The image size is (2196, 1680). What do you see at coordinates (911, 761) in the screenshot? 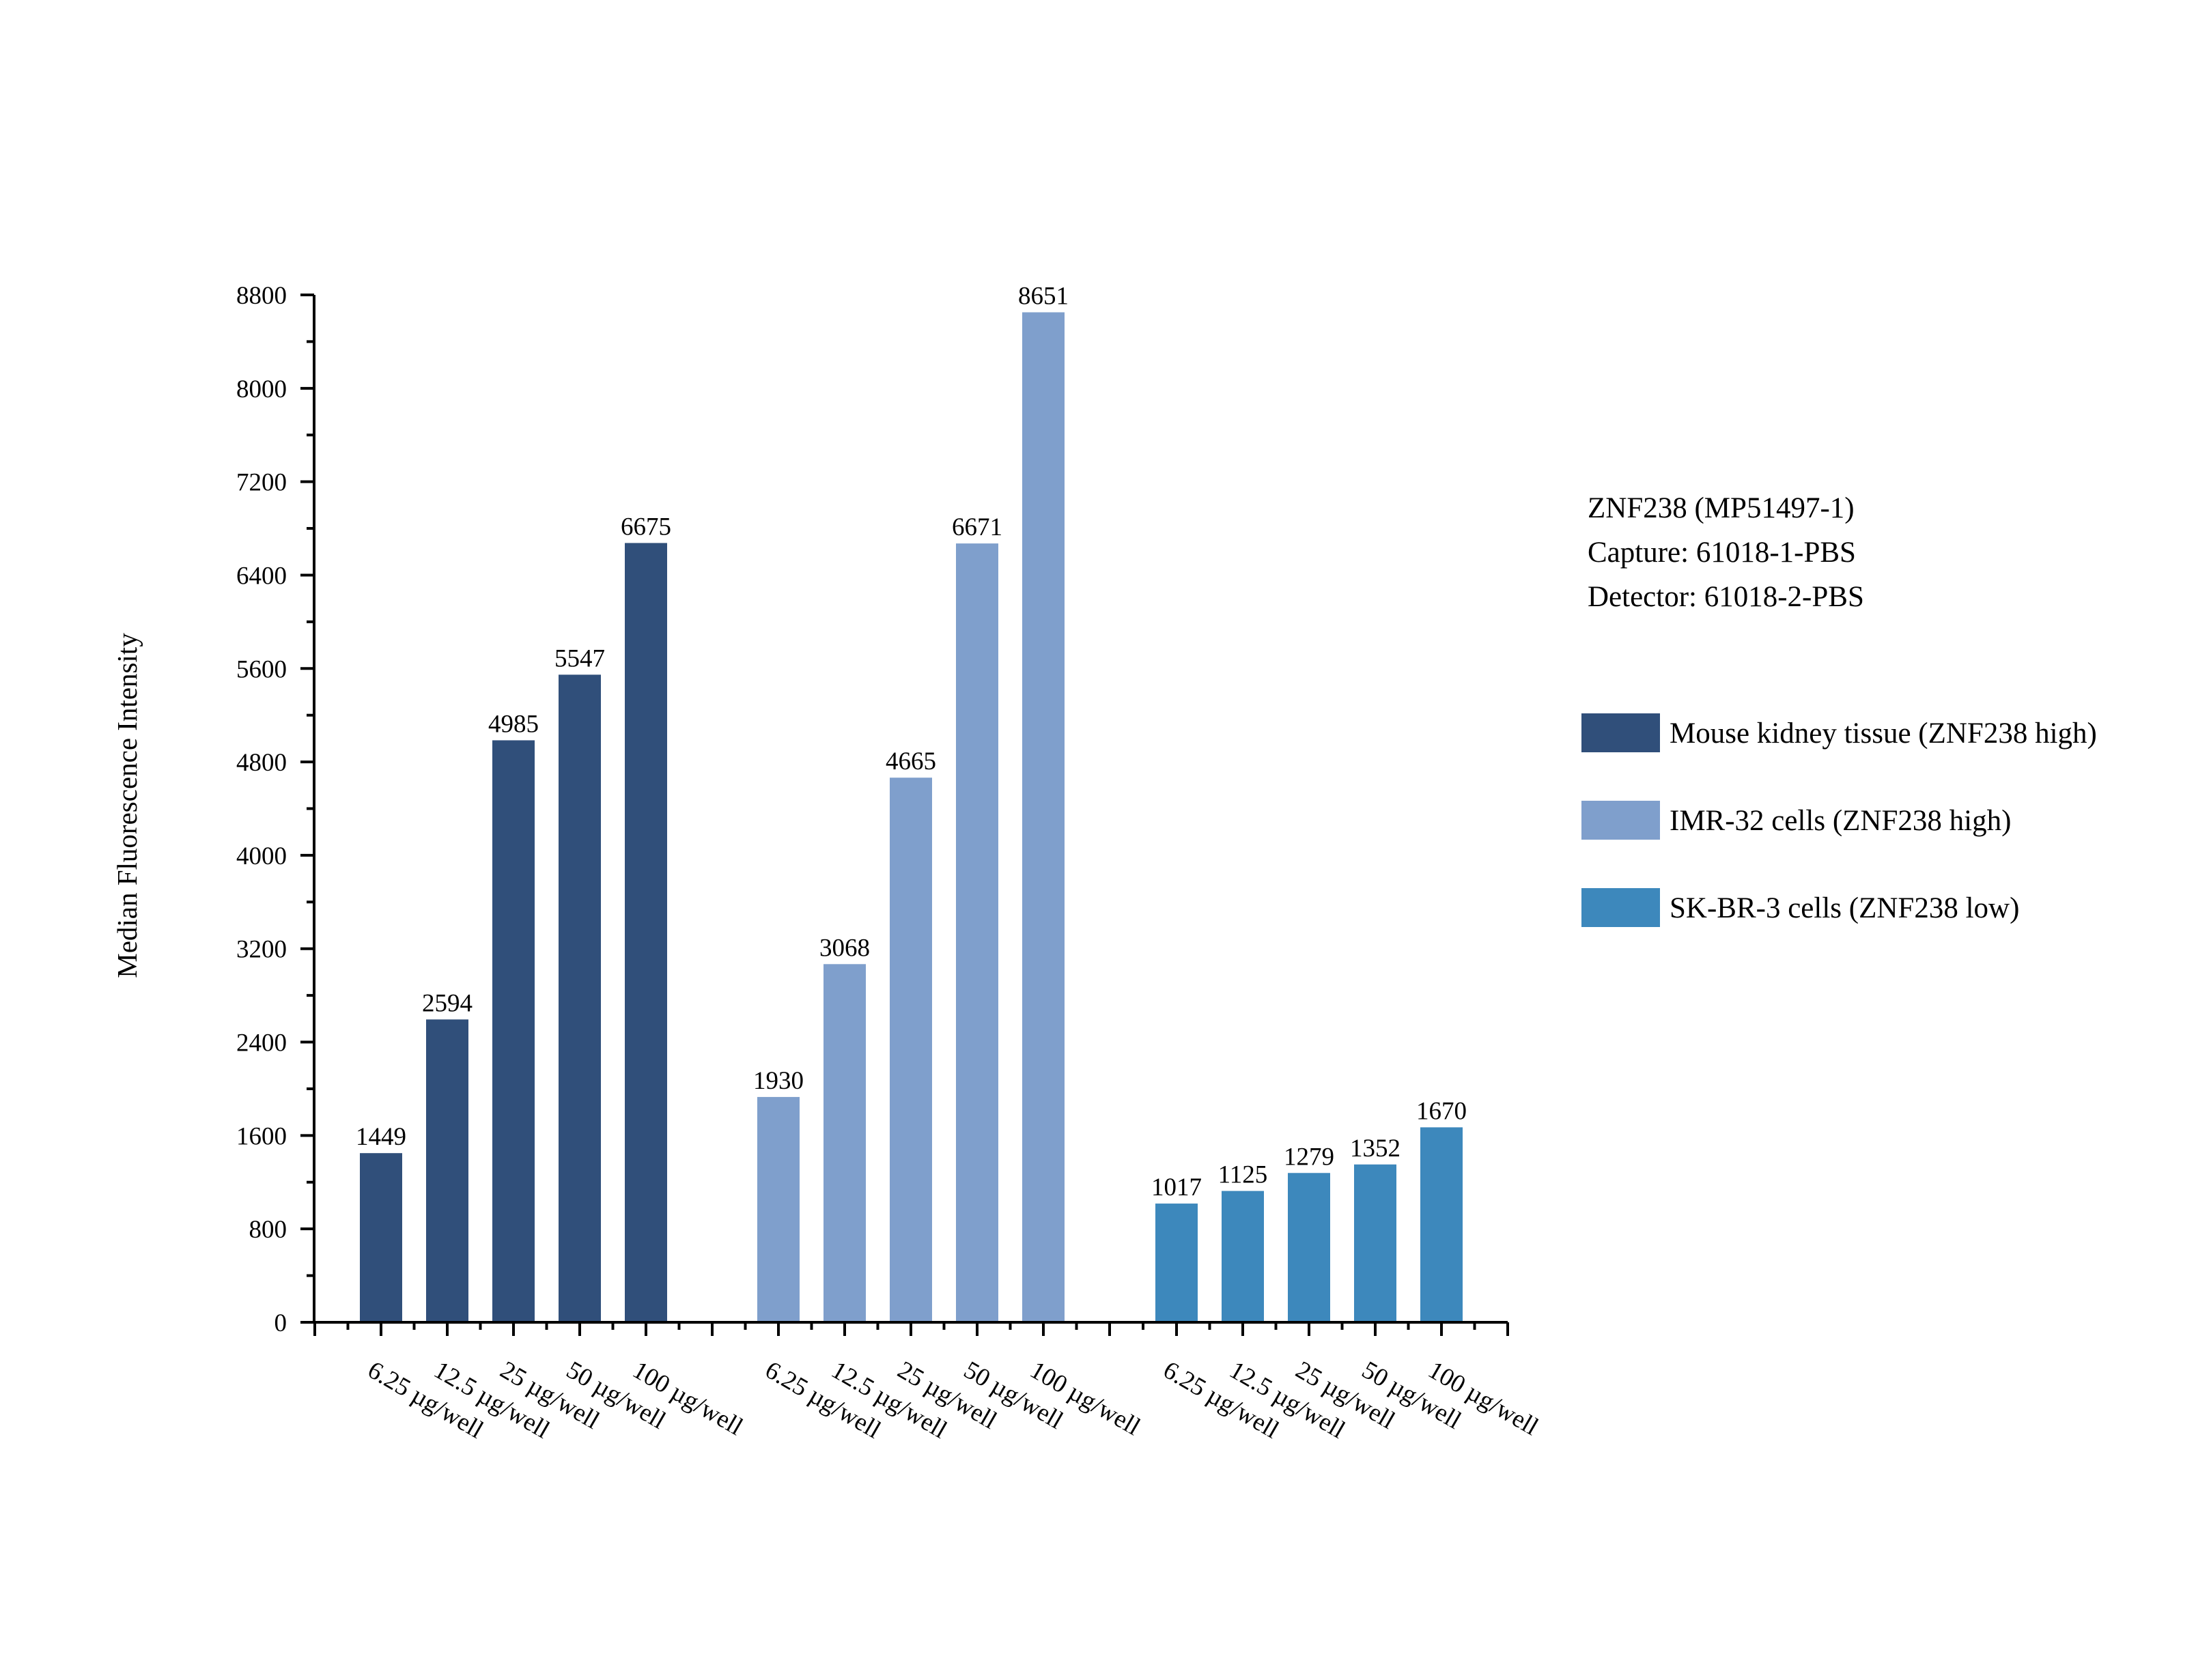
I see `bar-value-label: 4665` at bounding box center [911, 761].